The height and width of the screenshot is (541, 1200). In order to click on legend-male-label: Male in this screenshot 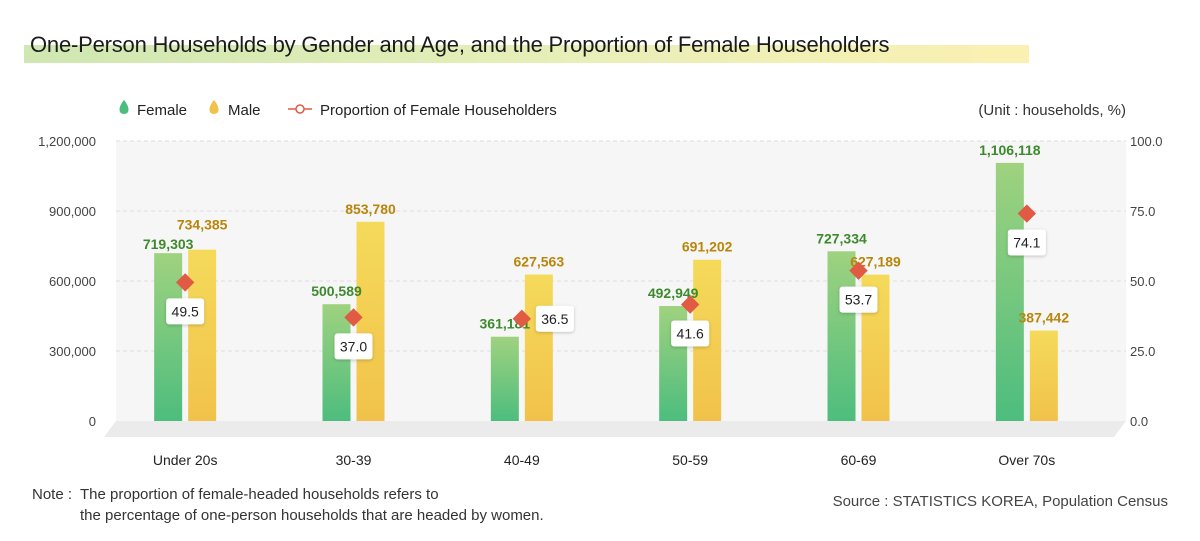, I will do `click(244, 110)`.